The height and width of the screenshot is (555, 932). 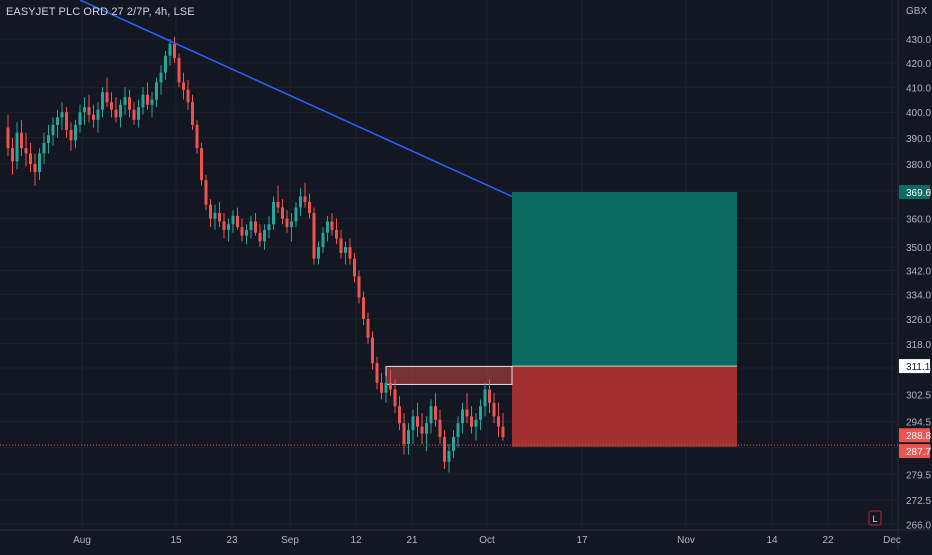 What do you see at coordinates (82, 540) in the screenshot?
I see `time-tick-label: Aug` at bounding box center [82, 540].